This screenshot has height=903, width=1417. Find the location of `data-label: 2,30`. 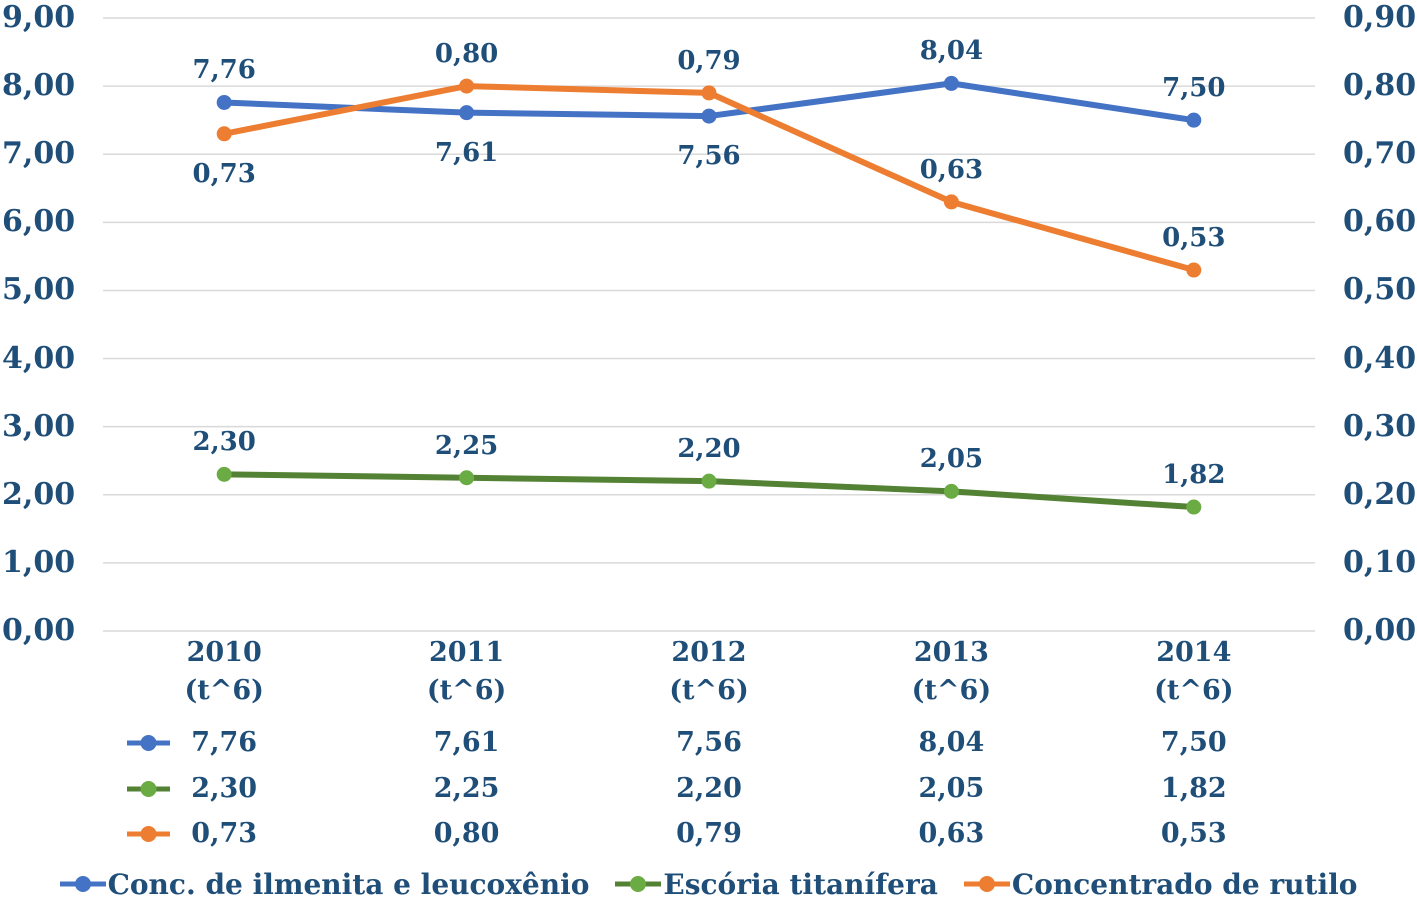

data-label: 2,30 is located at coordinates (224, 442).